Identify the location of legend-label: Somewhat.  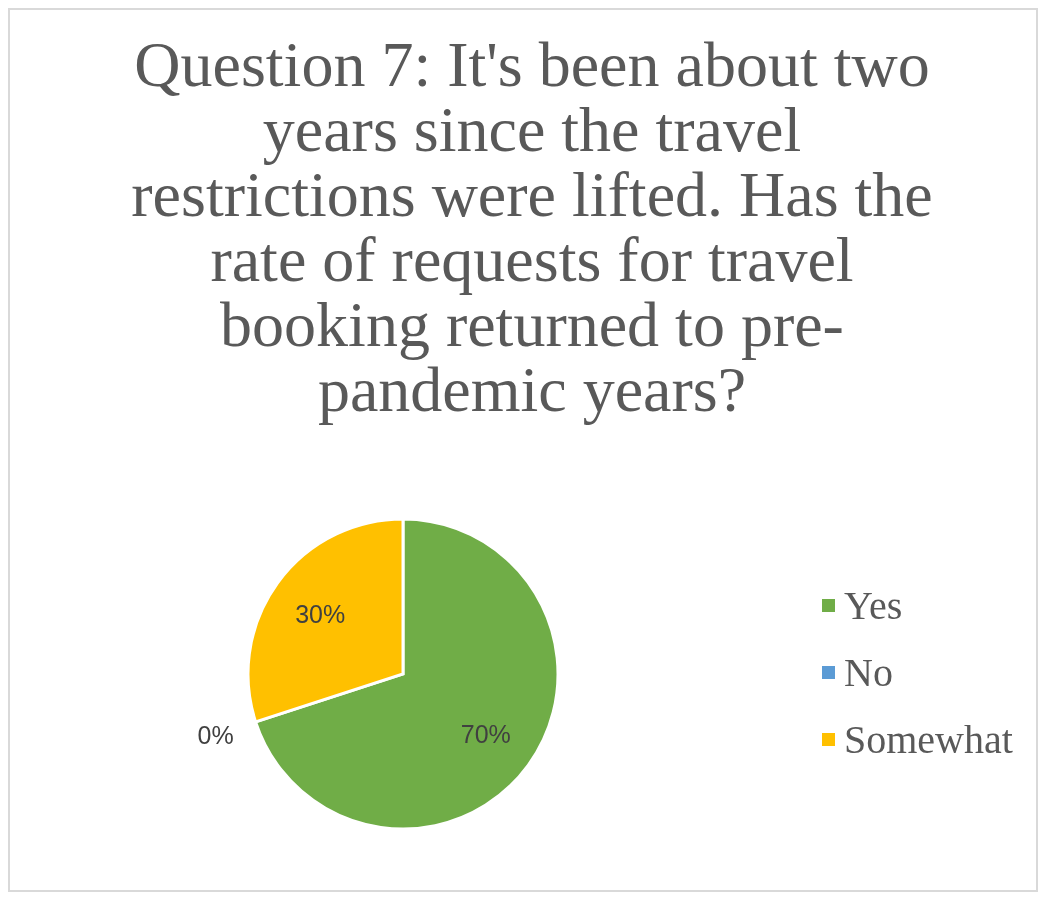
(928, 739).